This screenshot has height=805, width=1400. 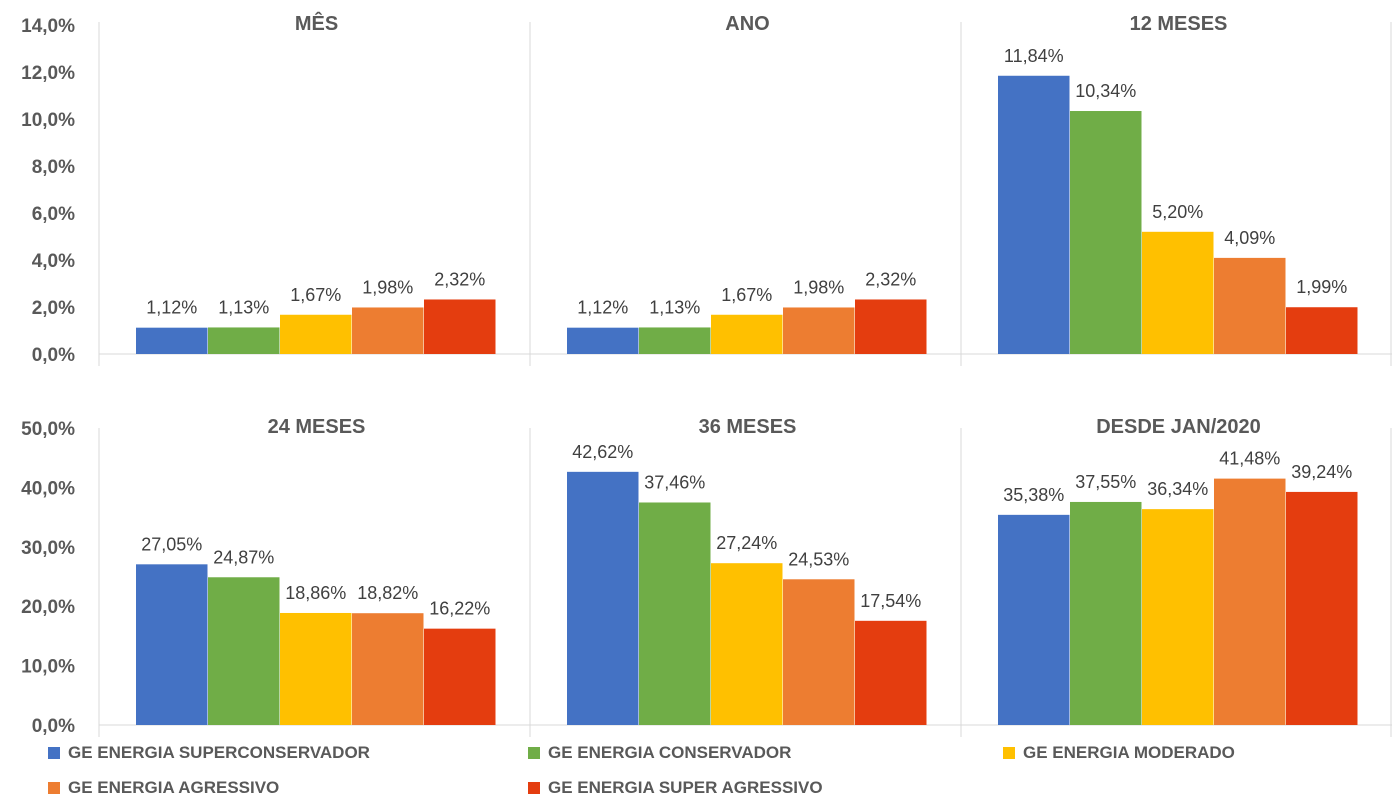 What do you see at coordinates (48, 26) in the screenshot?
I see `y-tick-label: 14,0%` at bounding box center [48, 26].